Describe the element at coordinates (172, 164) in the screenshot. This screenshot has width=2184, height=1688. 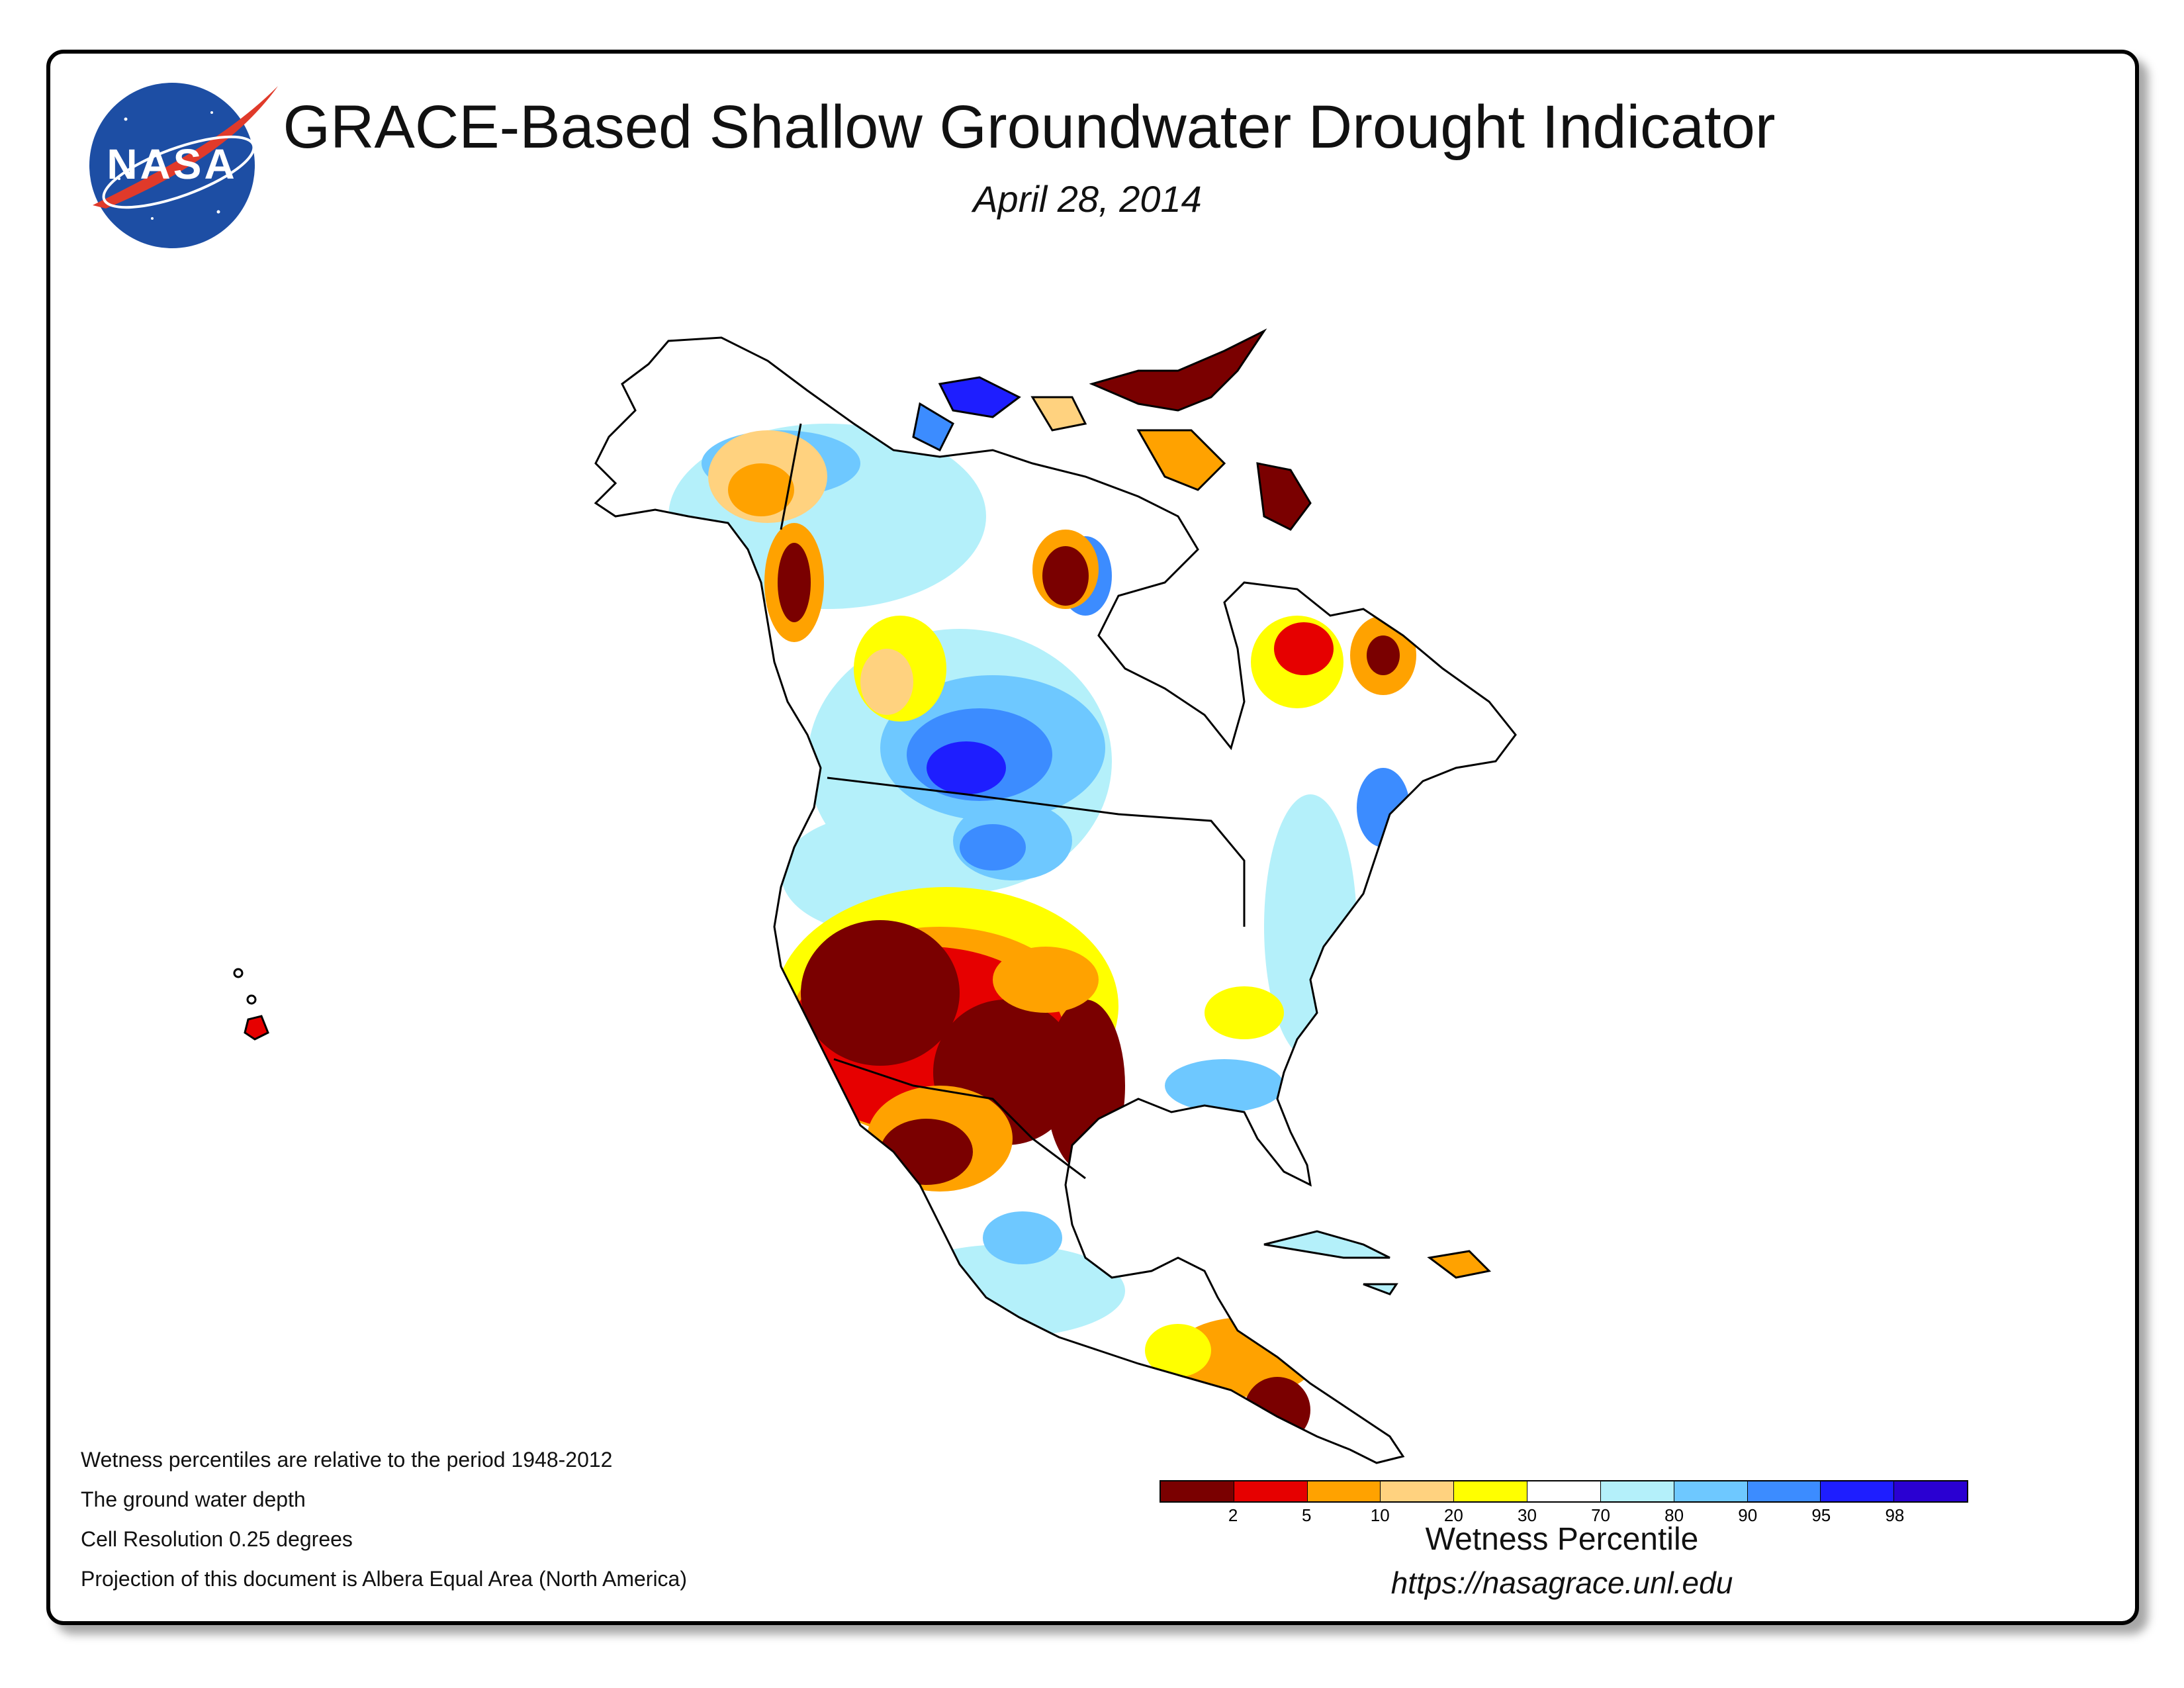
I see `svg-text: NASA` at that location.